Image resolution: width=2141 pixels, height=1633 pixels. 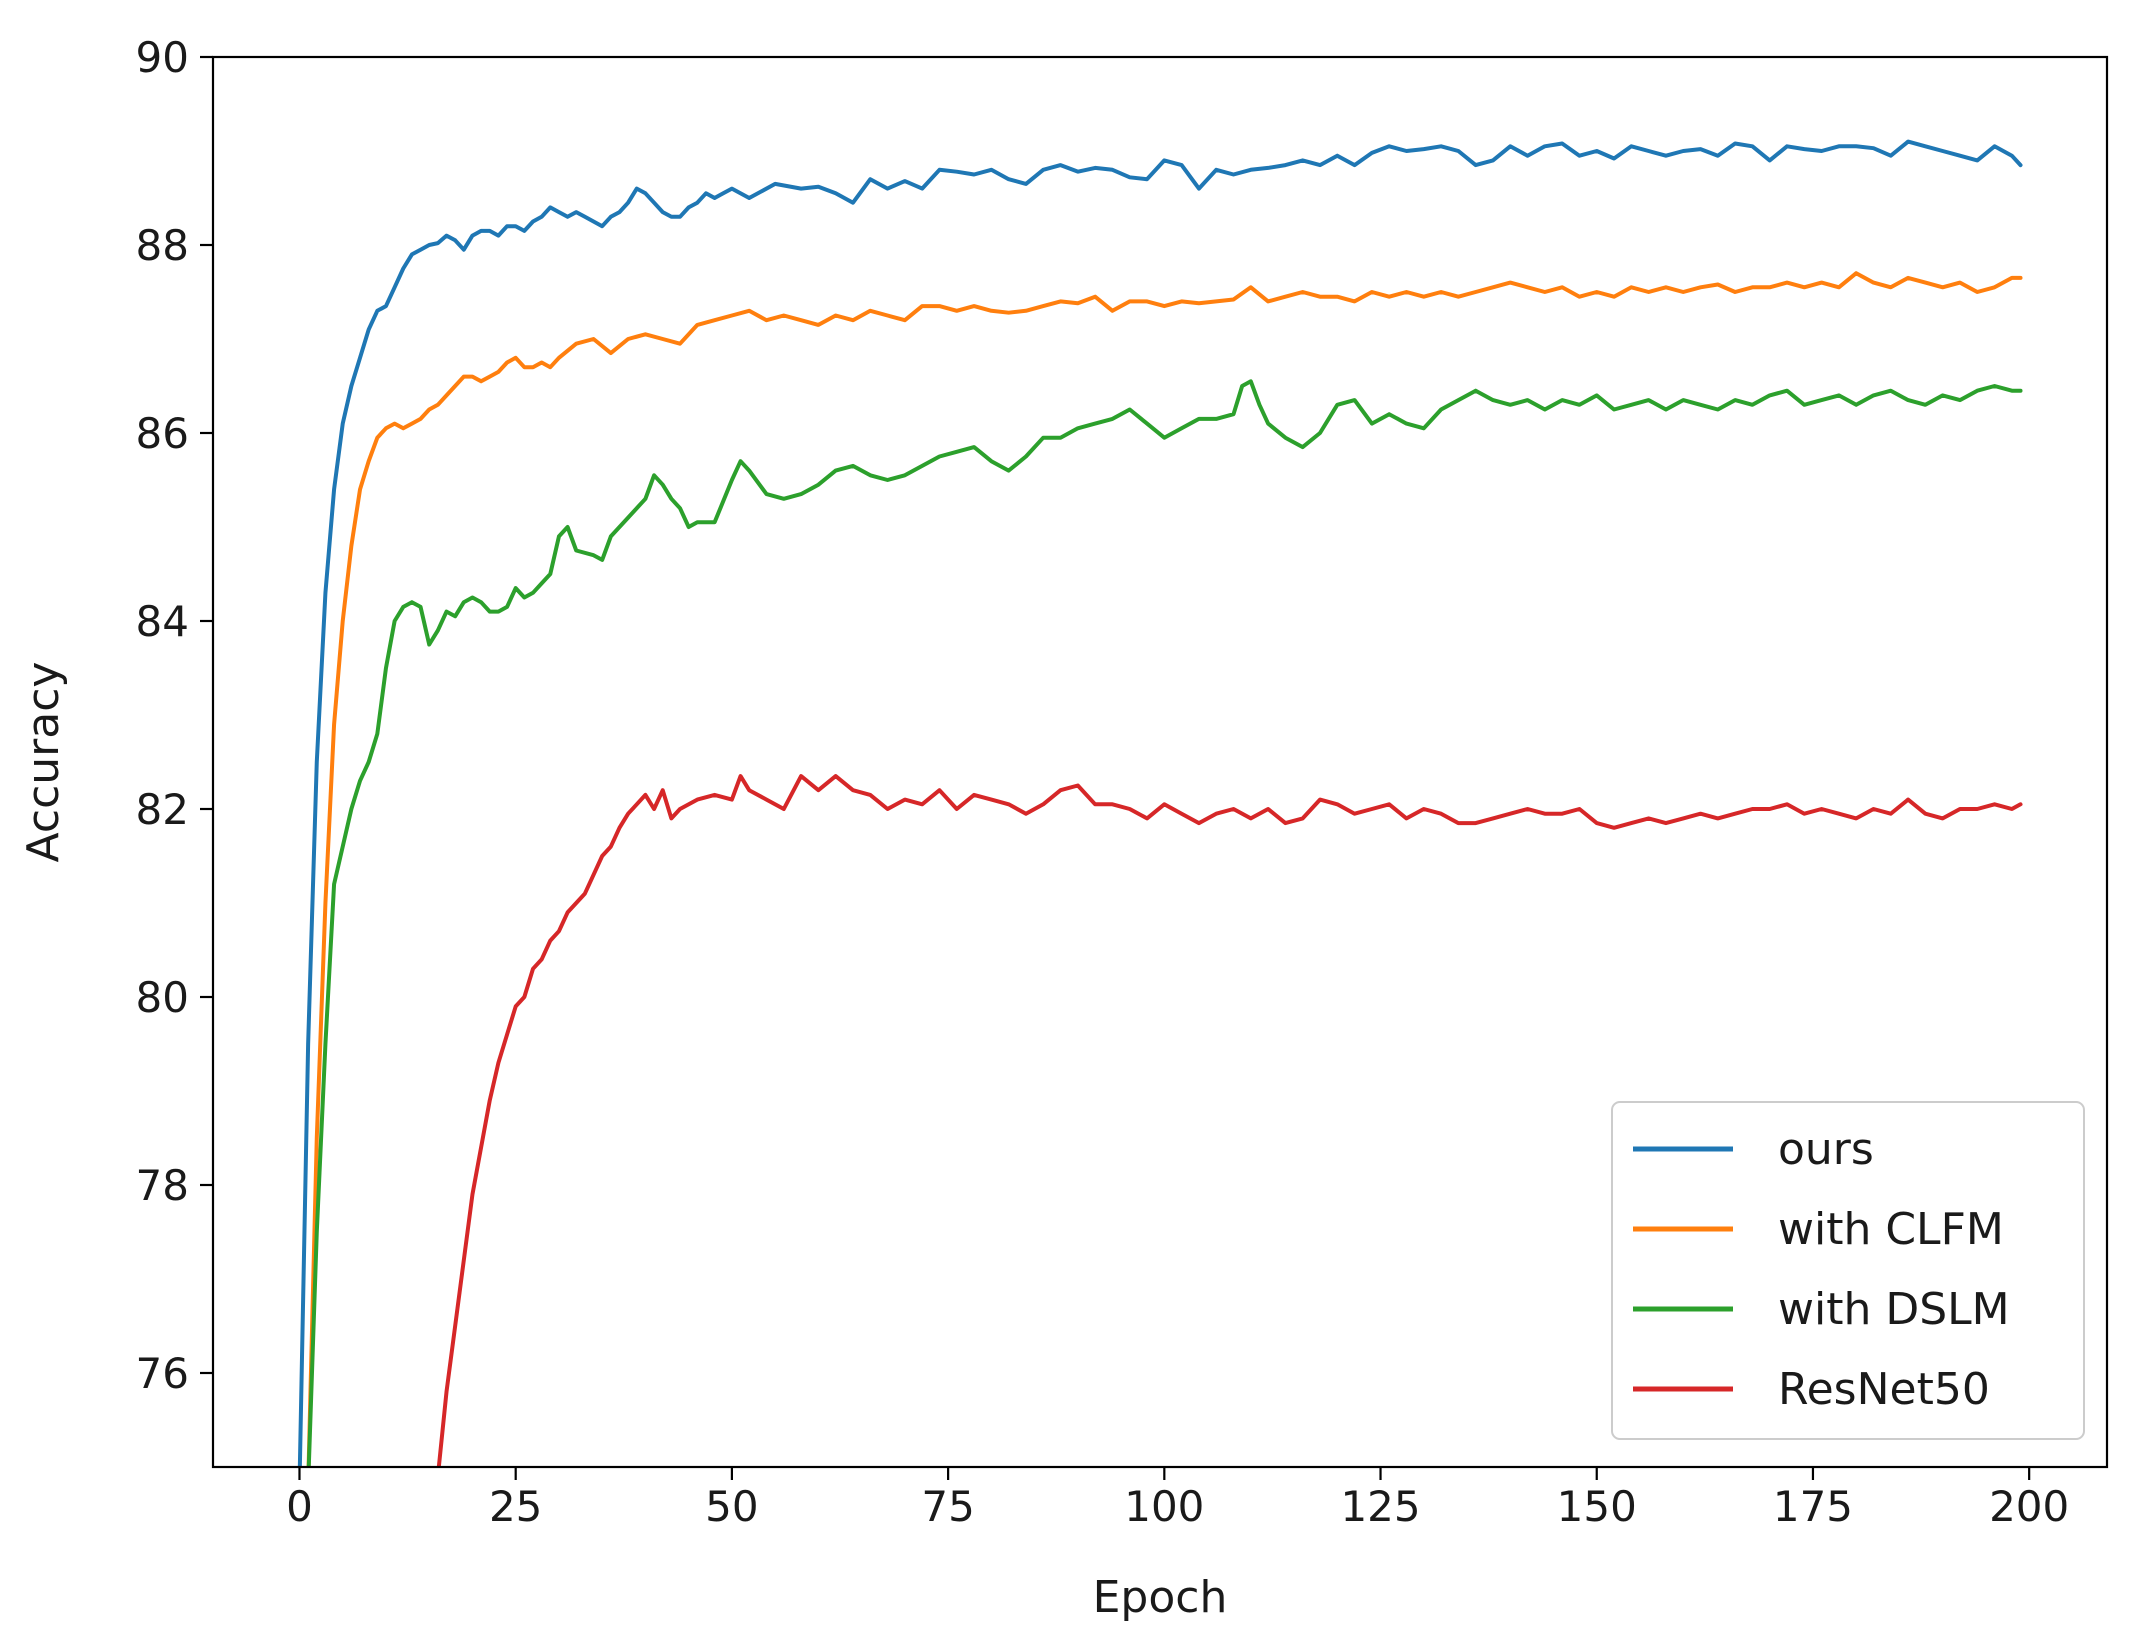 What do you see at coordinates (162, 57) in the screenshot?
I see `y-tick-label: 90` at bounding box center [162, 57].